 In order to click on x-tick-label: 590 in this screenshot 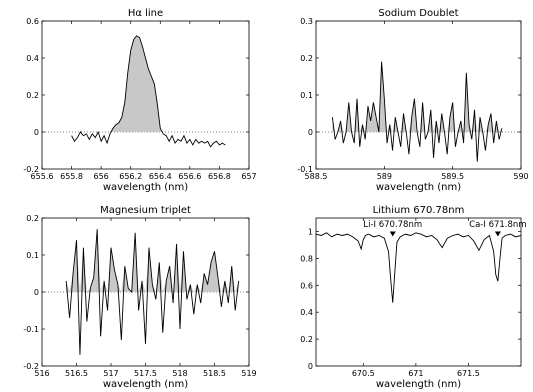, I will do `click(520, 176)`.